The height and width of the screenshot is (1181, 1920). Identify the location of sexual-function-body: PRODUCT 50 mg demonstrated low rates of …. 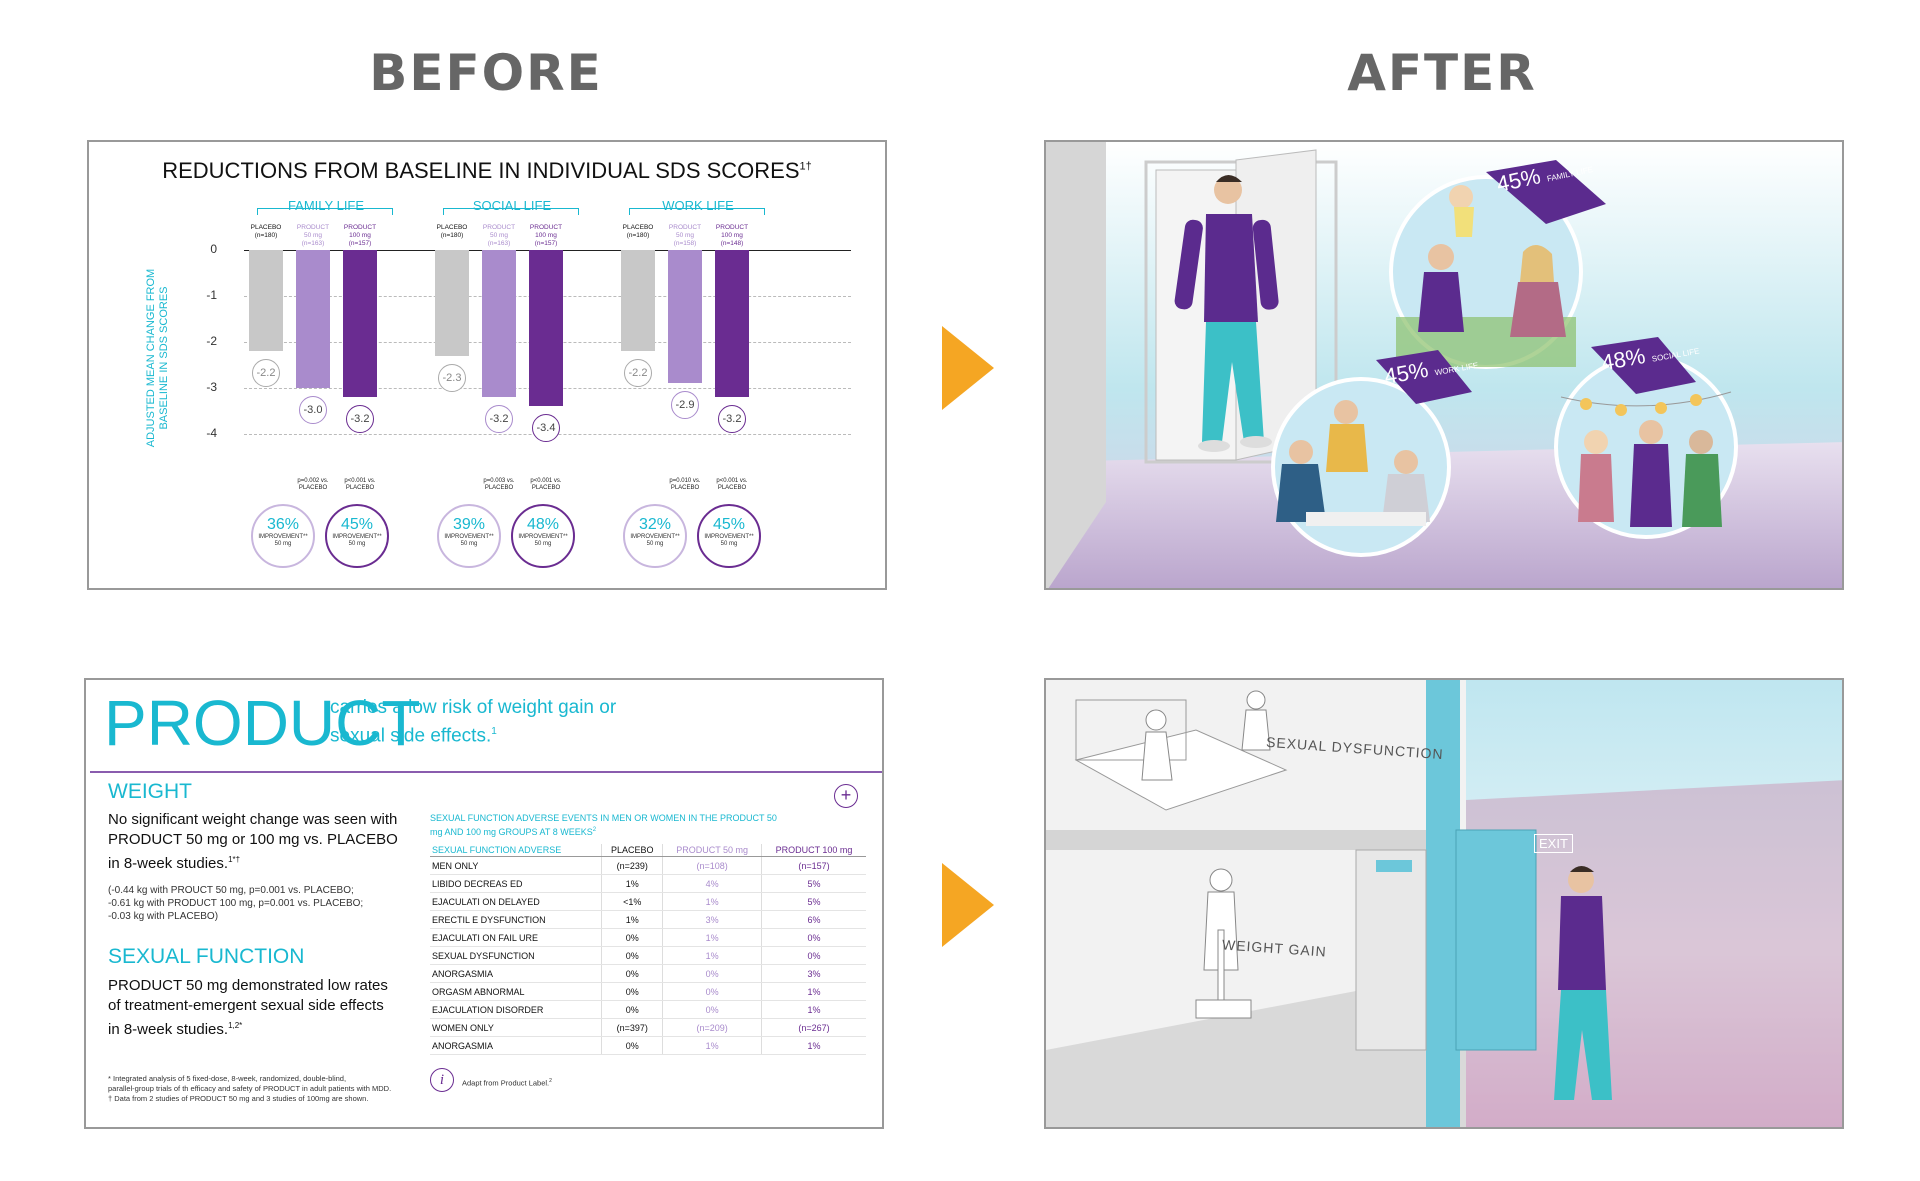
(248, 1007).